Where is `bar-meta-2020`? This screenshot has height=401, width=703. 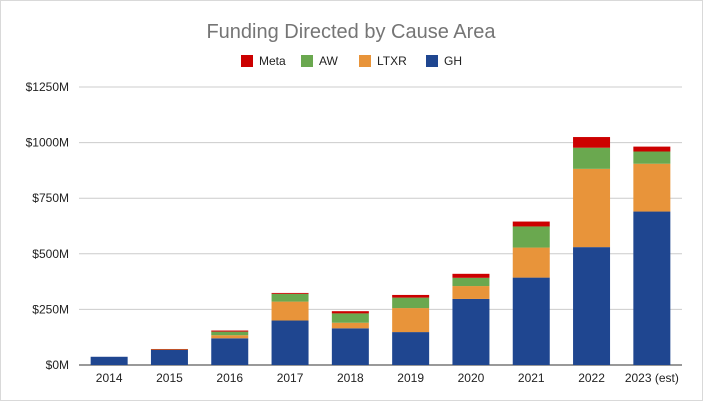
bar-meta-2020 is located at coordinates (471, 275).